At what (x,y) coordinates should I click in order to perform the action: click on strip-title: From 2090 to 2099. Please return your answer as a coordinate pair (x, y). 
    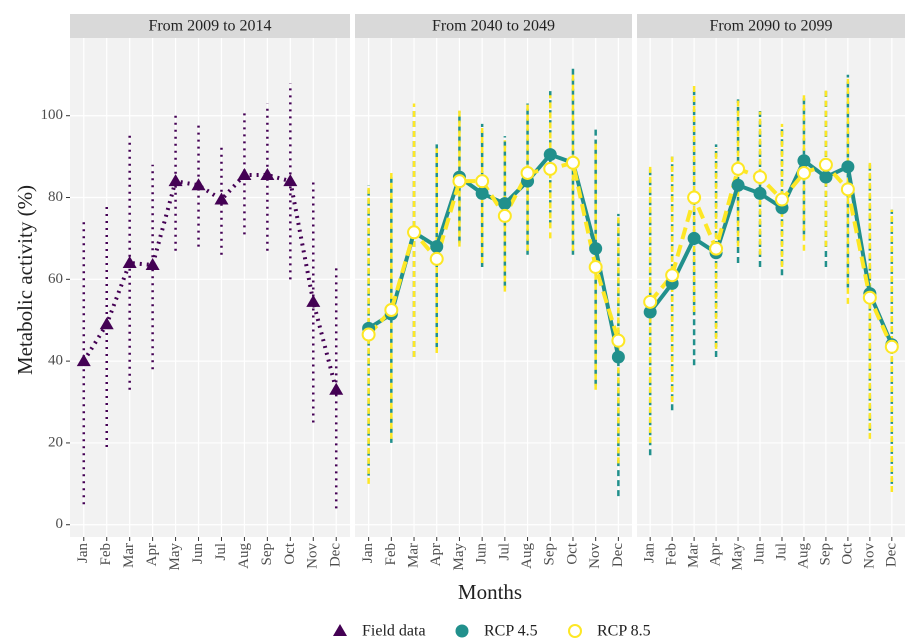
    Looking at the image, I should click on (770, 26).